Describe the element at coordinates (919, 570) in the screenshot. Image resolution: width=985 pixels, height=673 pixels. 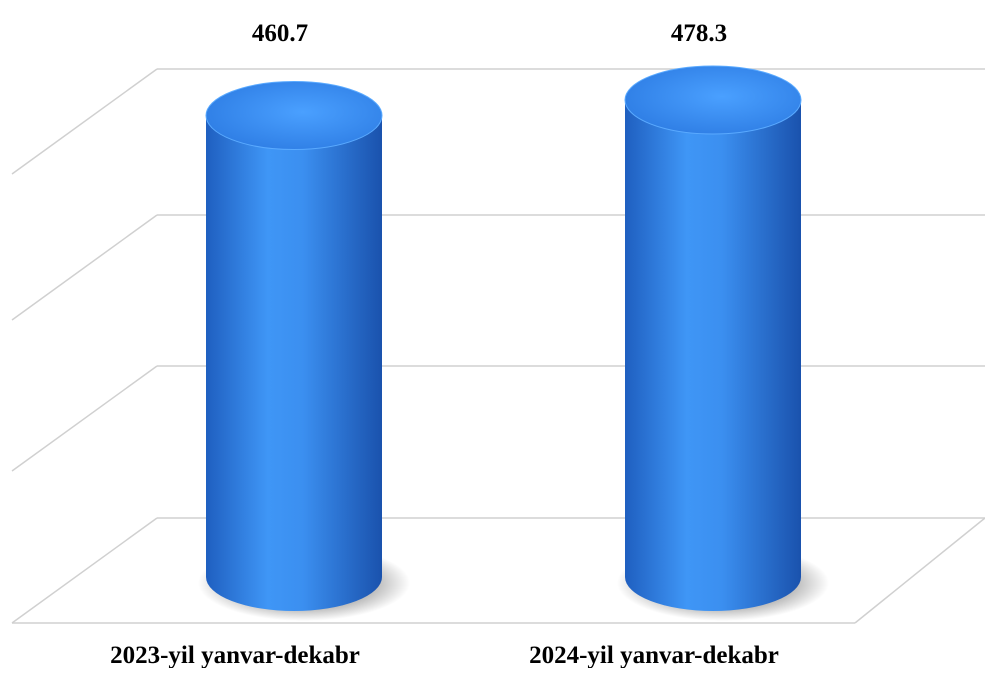
I see `floor-right-edge` at that location.